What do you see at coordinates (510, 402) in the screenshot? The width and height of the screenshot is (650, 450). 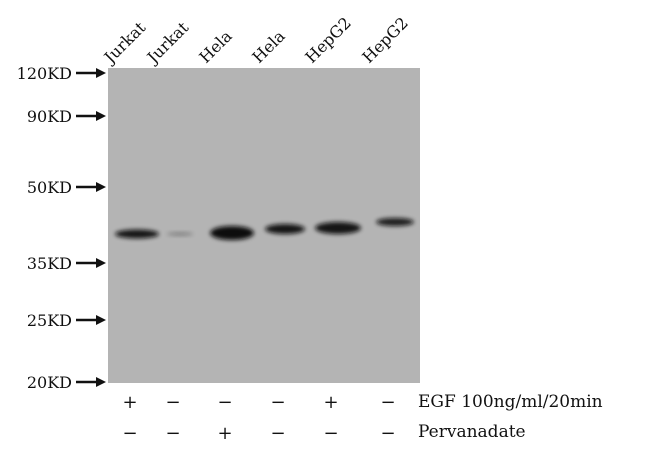 I see `egf-condition-label: EGF 100ng/ml/20min` at bounding box center [510, 402].